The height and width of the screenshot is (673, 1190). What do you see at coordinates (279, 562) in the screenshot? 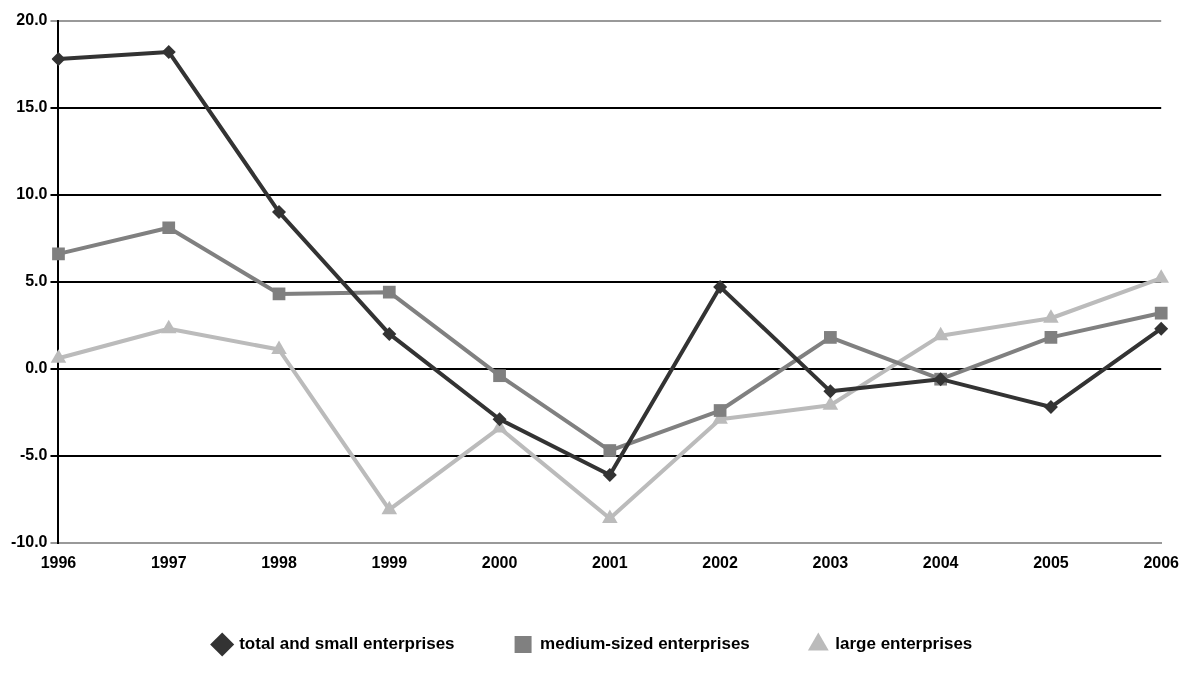
I see `x-tick-label: 1998` at bounding box center [279, 562].